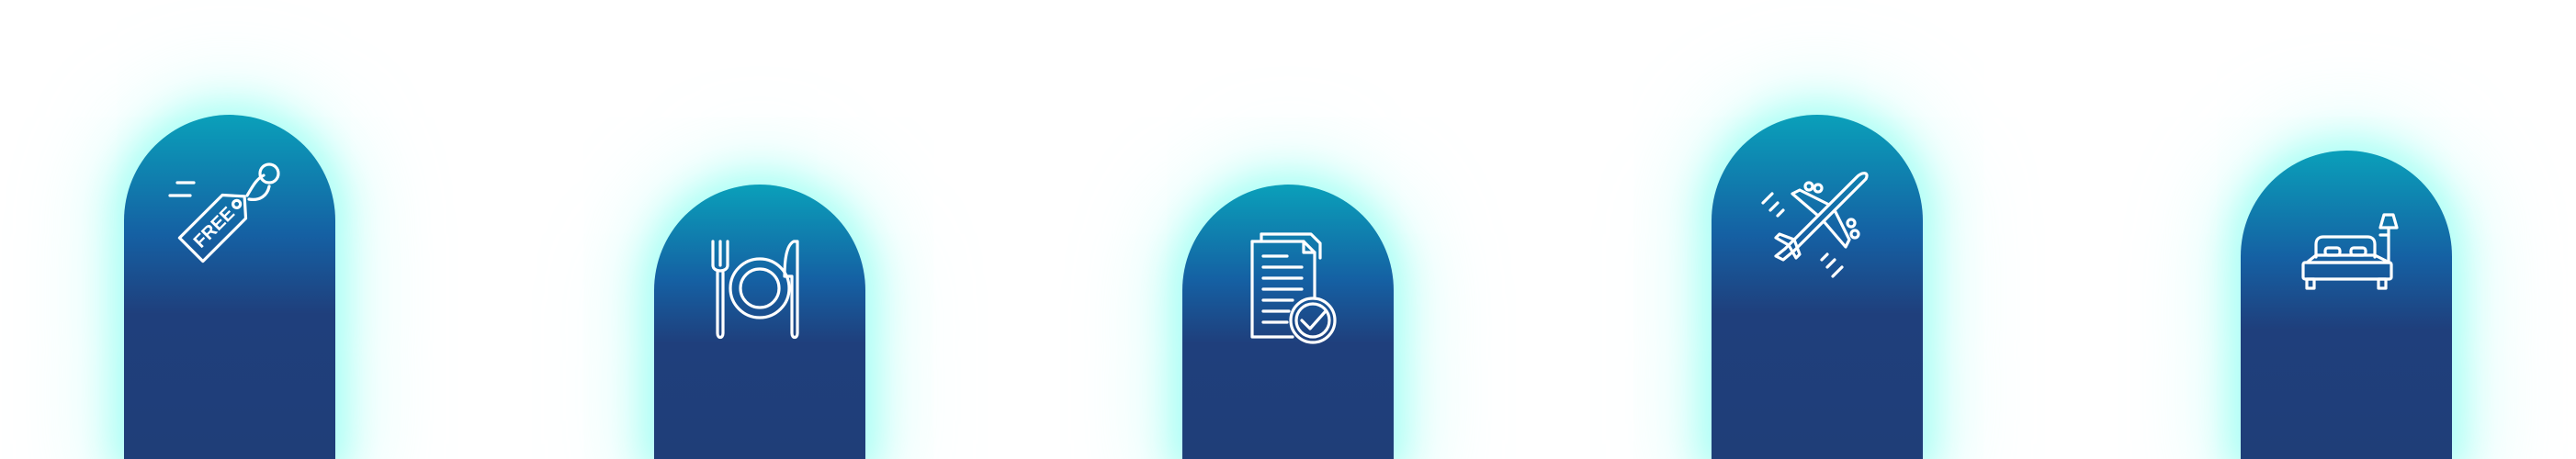 Image resolution: width=2576 pixels, height=459 pixels. I want to click on pillar-documents, so click(1288, 322).